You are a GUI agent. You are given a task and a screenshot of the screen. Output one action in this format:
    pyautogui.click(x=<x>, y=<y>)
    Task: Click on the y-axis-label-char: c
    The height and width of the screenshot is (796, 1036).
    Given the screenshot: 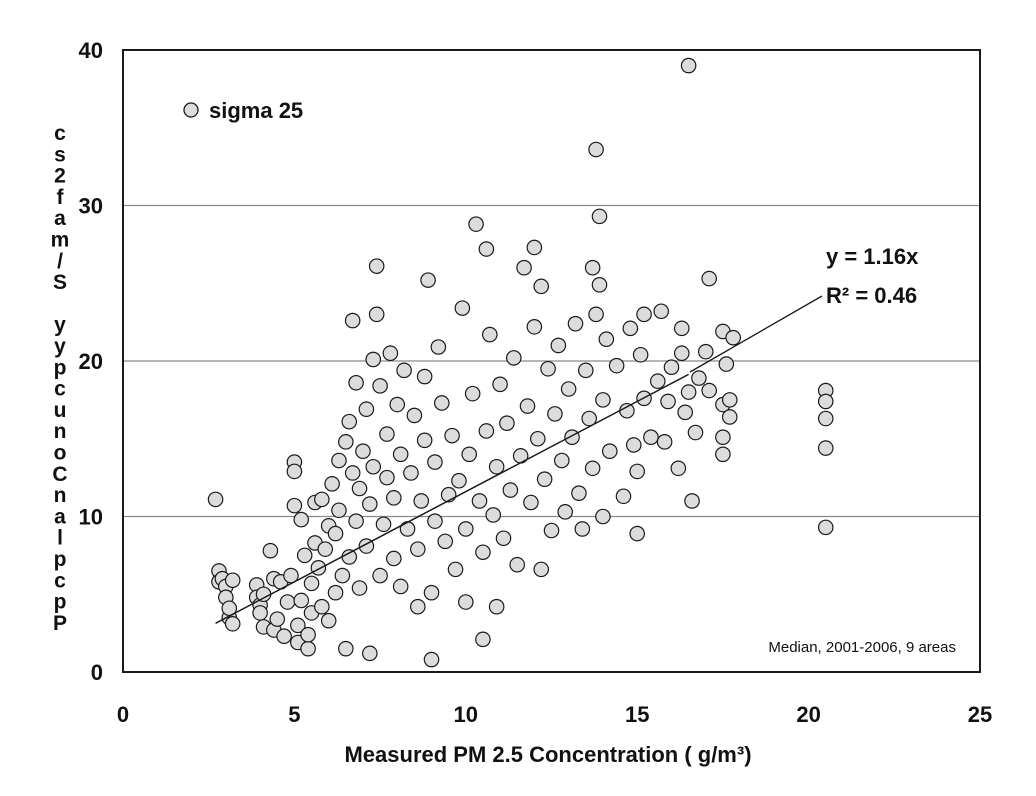 What is the action you would take?
    pyautogui.click(x=60, y=580)
    